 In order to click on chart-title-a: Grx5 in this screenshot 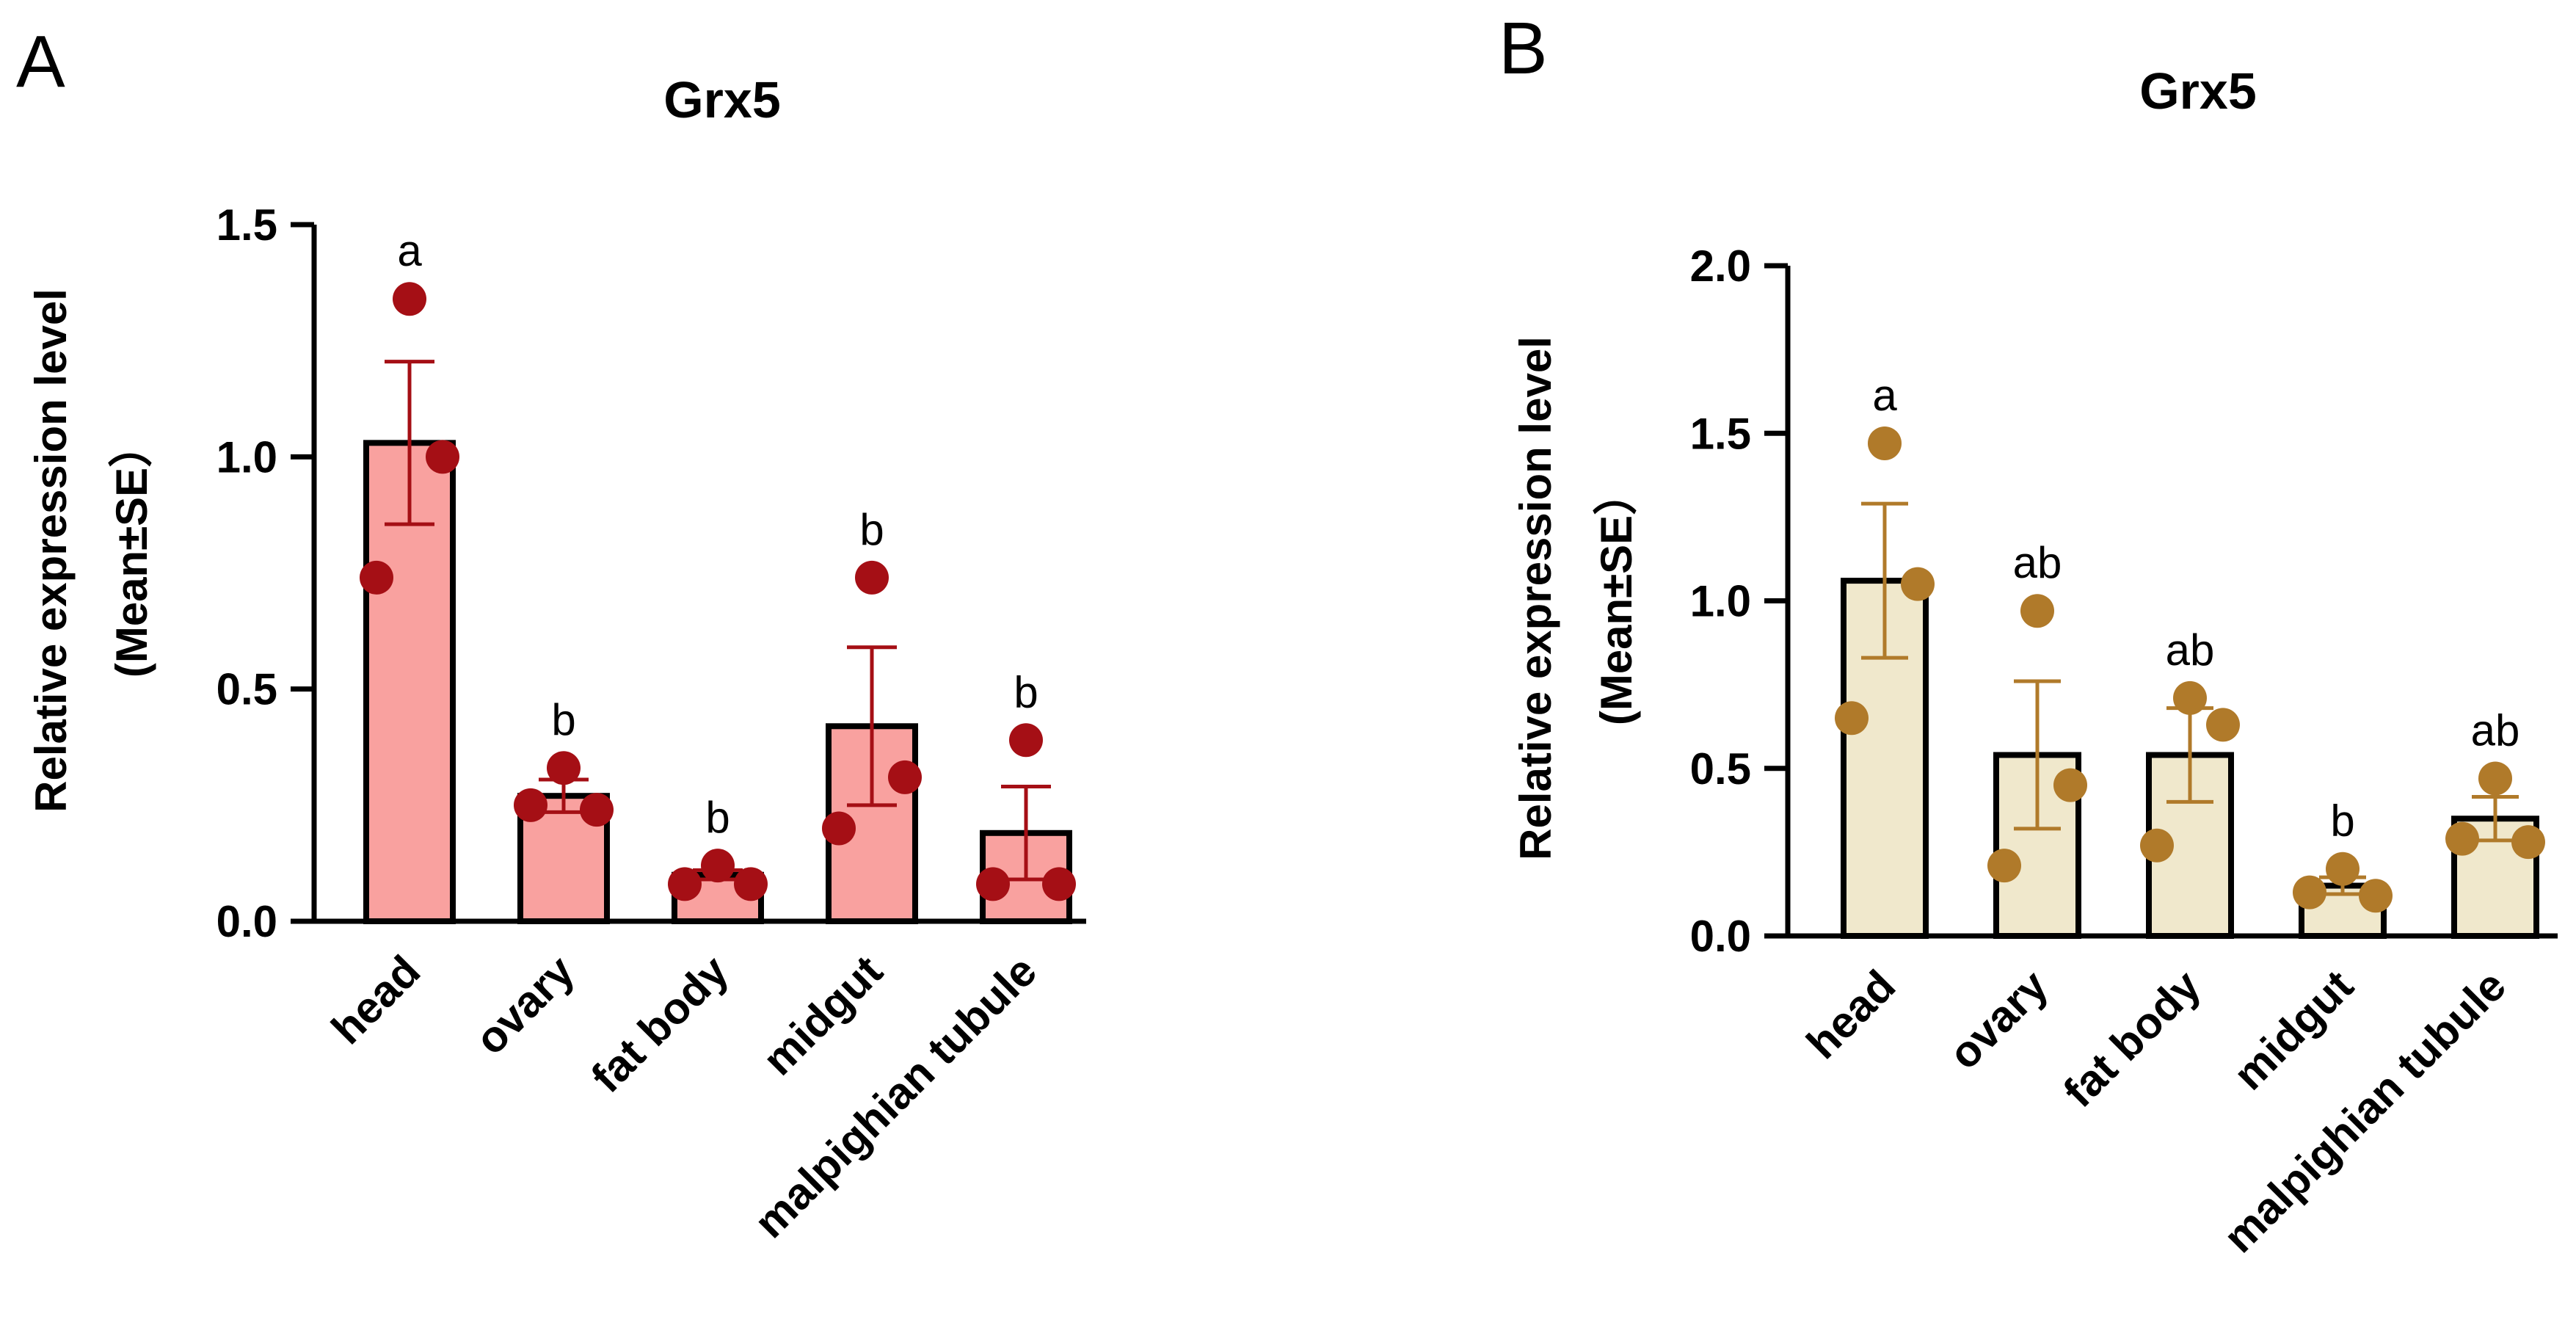, I will do `click(722, 99)`.